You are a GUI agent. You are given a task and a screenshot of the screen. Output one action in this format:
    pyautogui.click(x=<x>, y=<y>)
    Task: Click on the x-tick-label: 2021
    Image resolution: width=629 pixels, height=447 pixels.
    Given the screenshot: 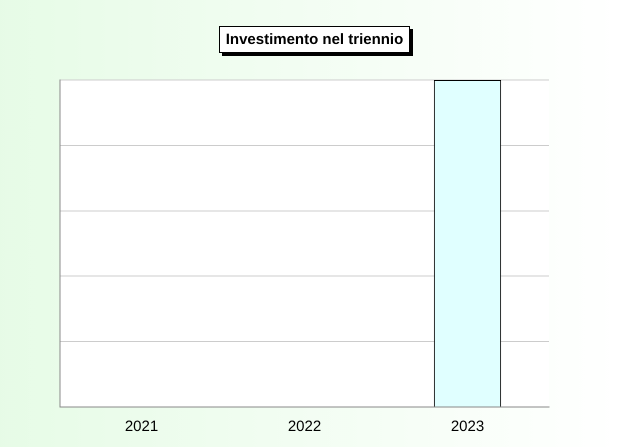 What is the action you would take?
    pyautogui.click(x=141, y=427)
    